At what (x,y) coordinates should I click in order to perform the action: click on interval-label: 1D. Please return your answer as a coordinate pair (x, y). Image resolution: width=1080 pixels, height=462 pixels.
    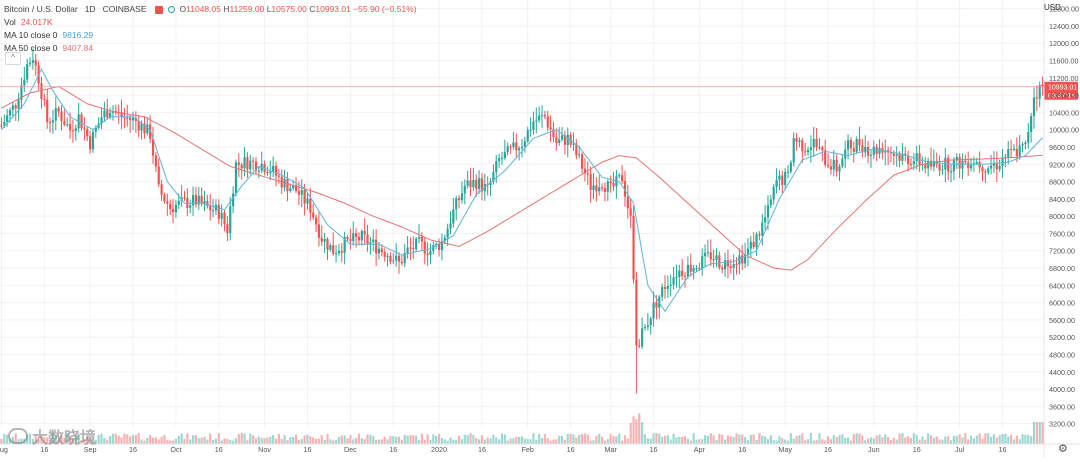
    Looking at the image, I should click on (90, 9).